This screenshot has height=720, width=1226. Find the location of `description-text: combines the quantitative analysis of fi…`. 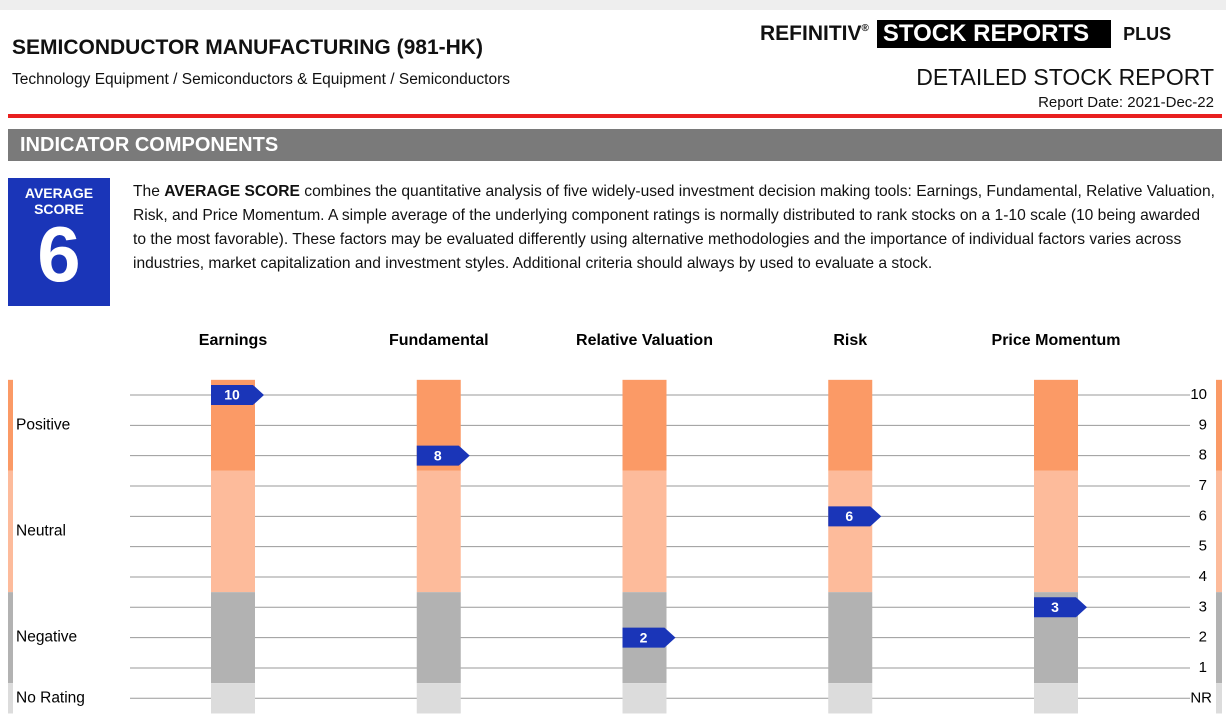

description-text: combines the quantitative analysis of fi… is located at coordinates (674, 227).